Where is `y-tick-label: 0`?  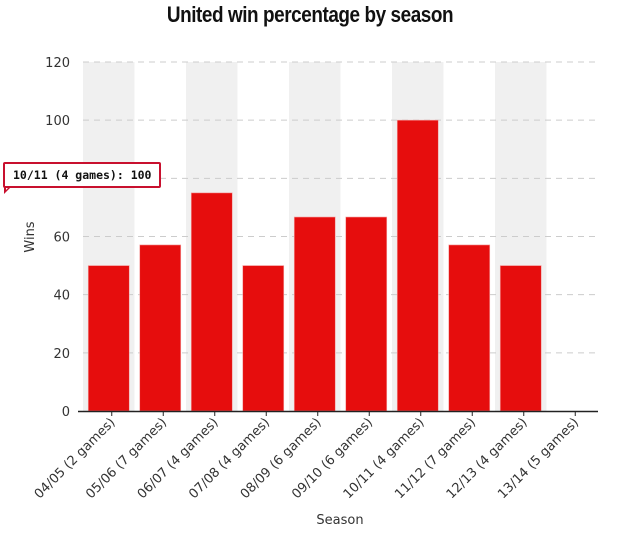
y-tick-label: 0 is located at coordinates (66, 412).